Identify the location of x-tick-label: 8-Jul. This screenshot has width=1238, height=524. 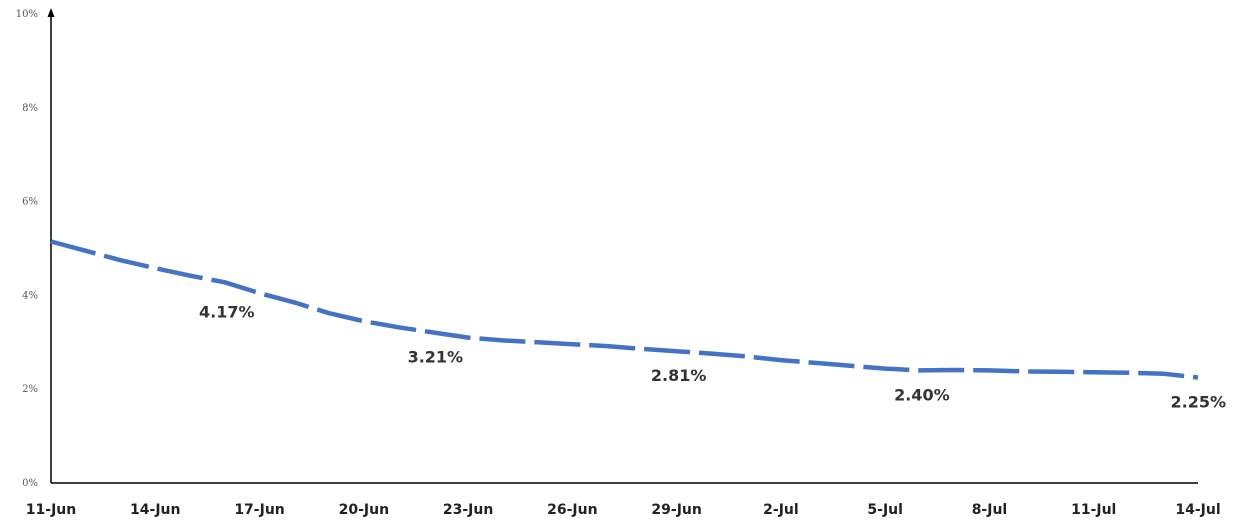
(990, 510).